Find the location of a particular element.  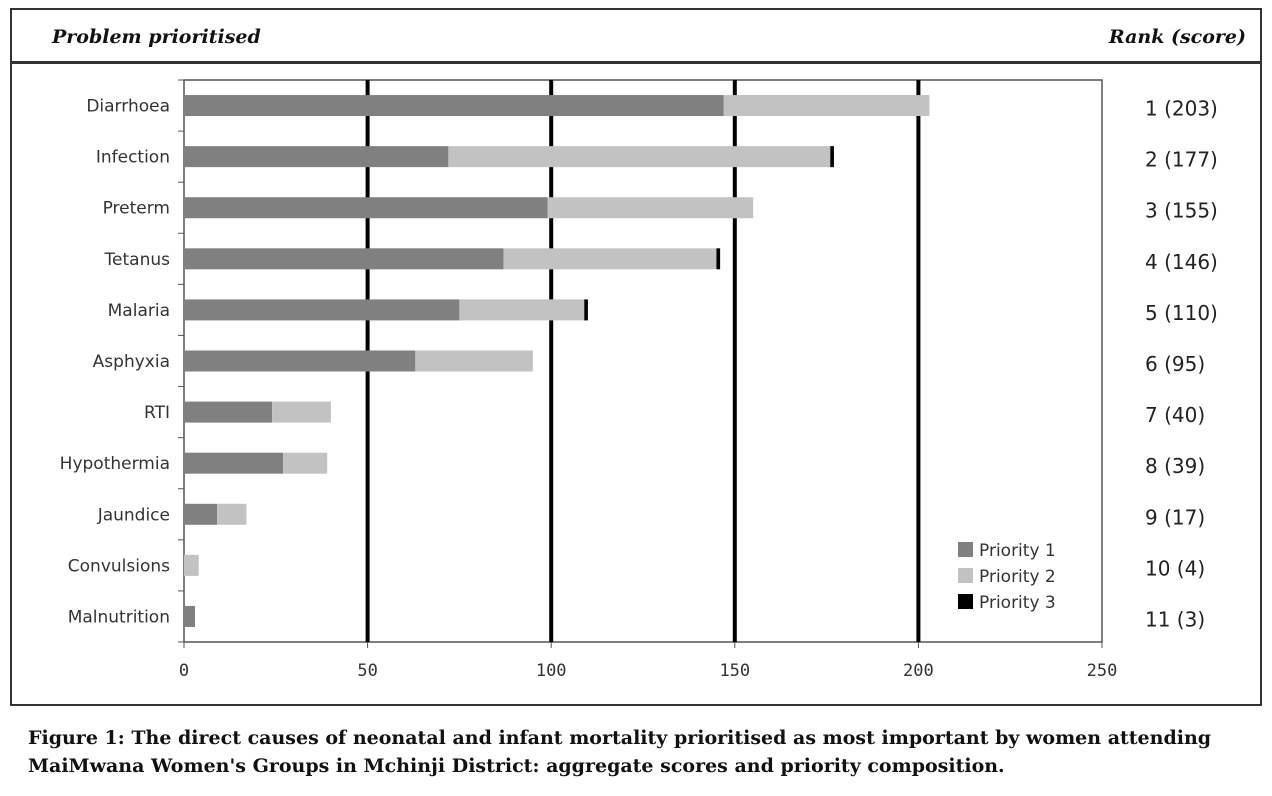

legend-label: Priority 2 is located at coordinates (1017, 577).